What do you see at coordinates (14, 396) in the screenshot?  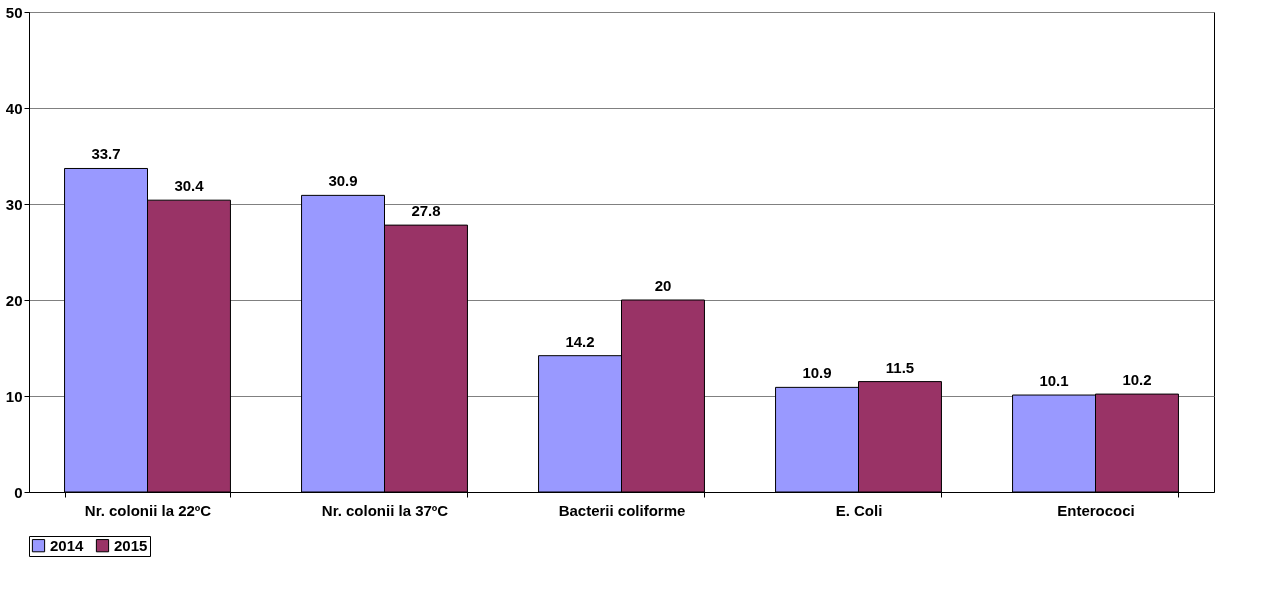 I see `y-tick-label: 10` at bounding box center [14, 396].